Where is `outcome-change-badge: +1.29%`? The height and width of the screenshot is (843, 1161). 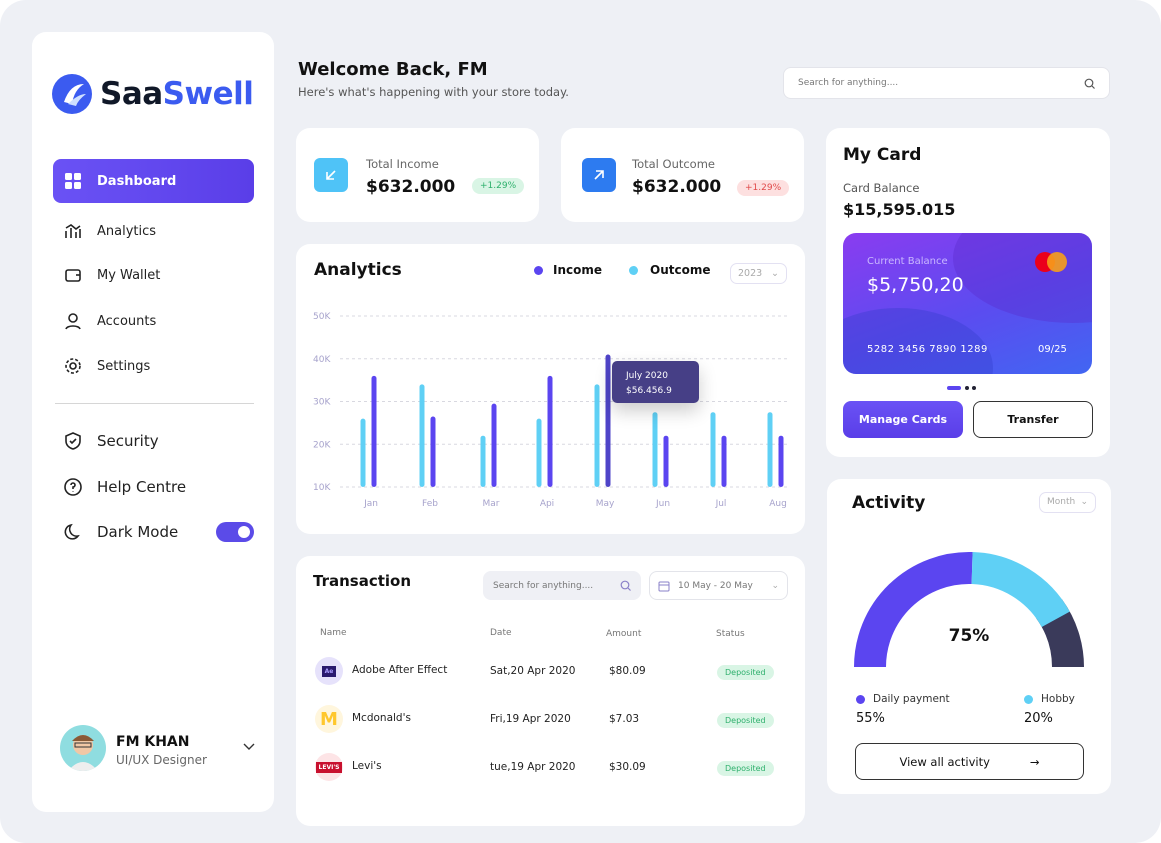
outcome-change-badge: +1.29% is located at coordinates (763, 188).